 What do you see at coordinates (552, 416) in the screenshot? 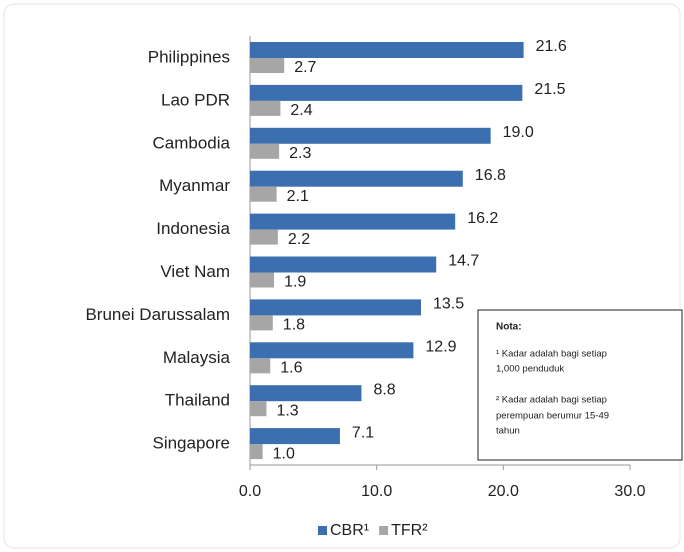
I see `note-text: perempuan berumur 15-49` at bounding box center [552, 416].